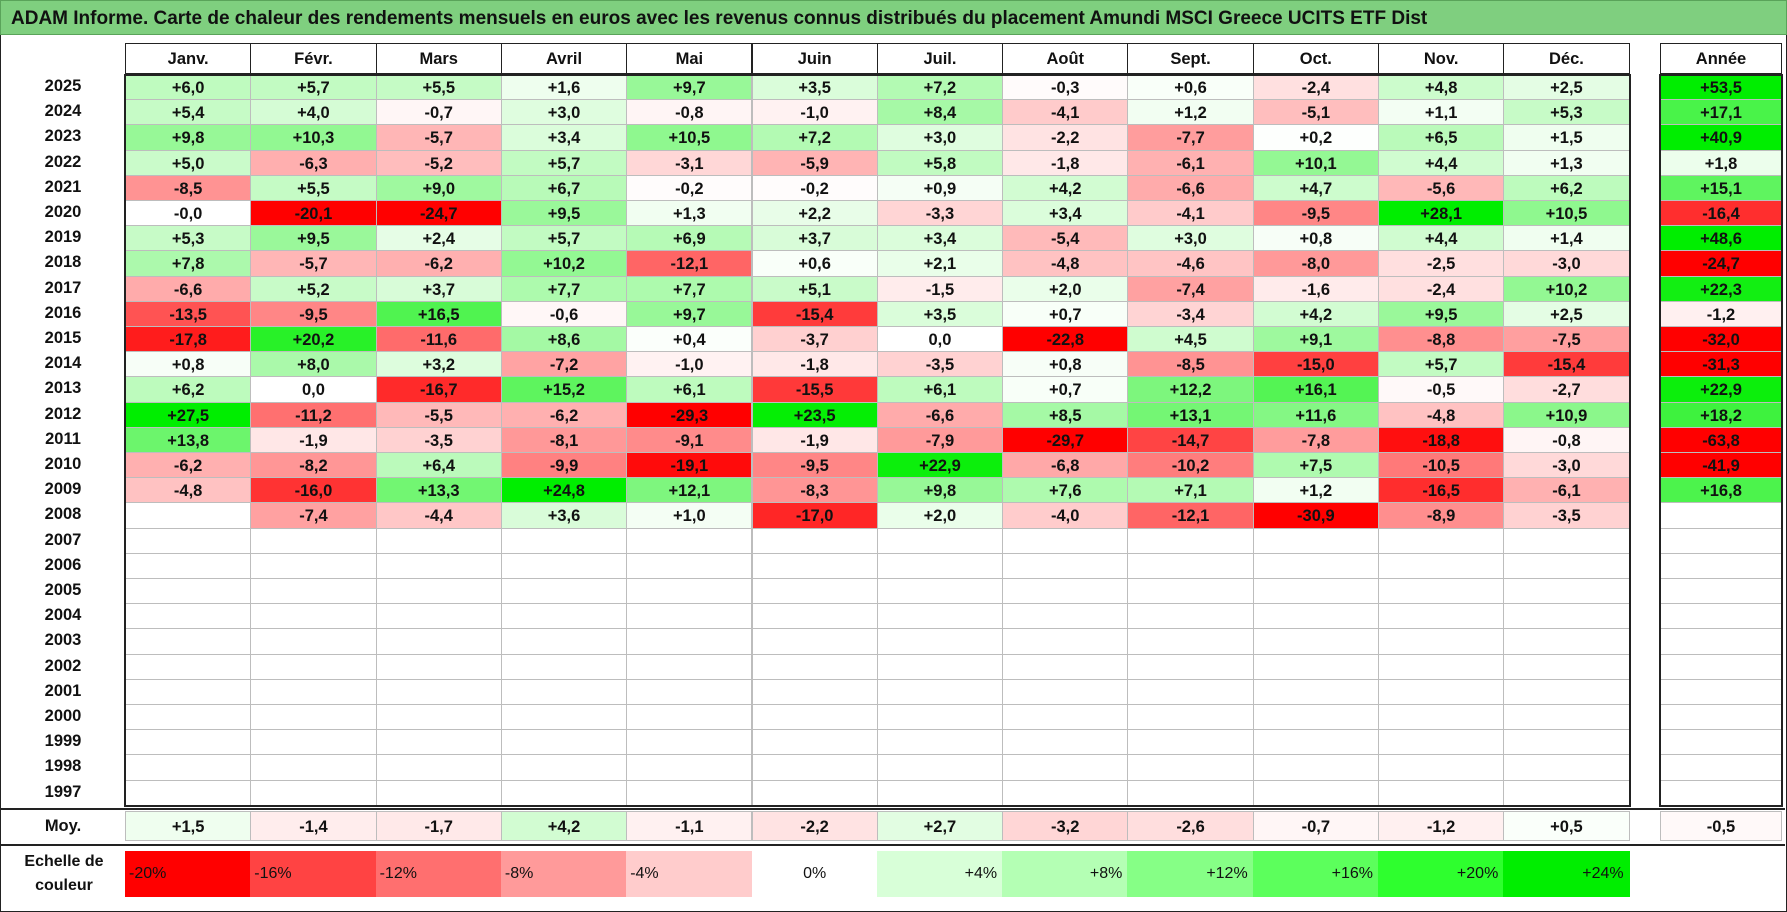 The image size is (1787, 912). I want to click on average-separator, so click(893, 809).